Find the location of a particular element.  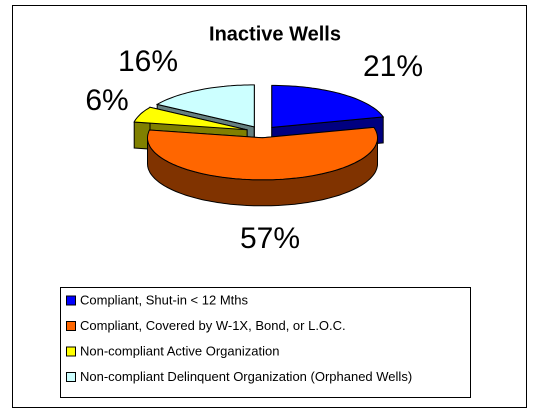

value-label: 16% is located at coordinates (148, 61).